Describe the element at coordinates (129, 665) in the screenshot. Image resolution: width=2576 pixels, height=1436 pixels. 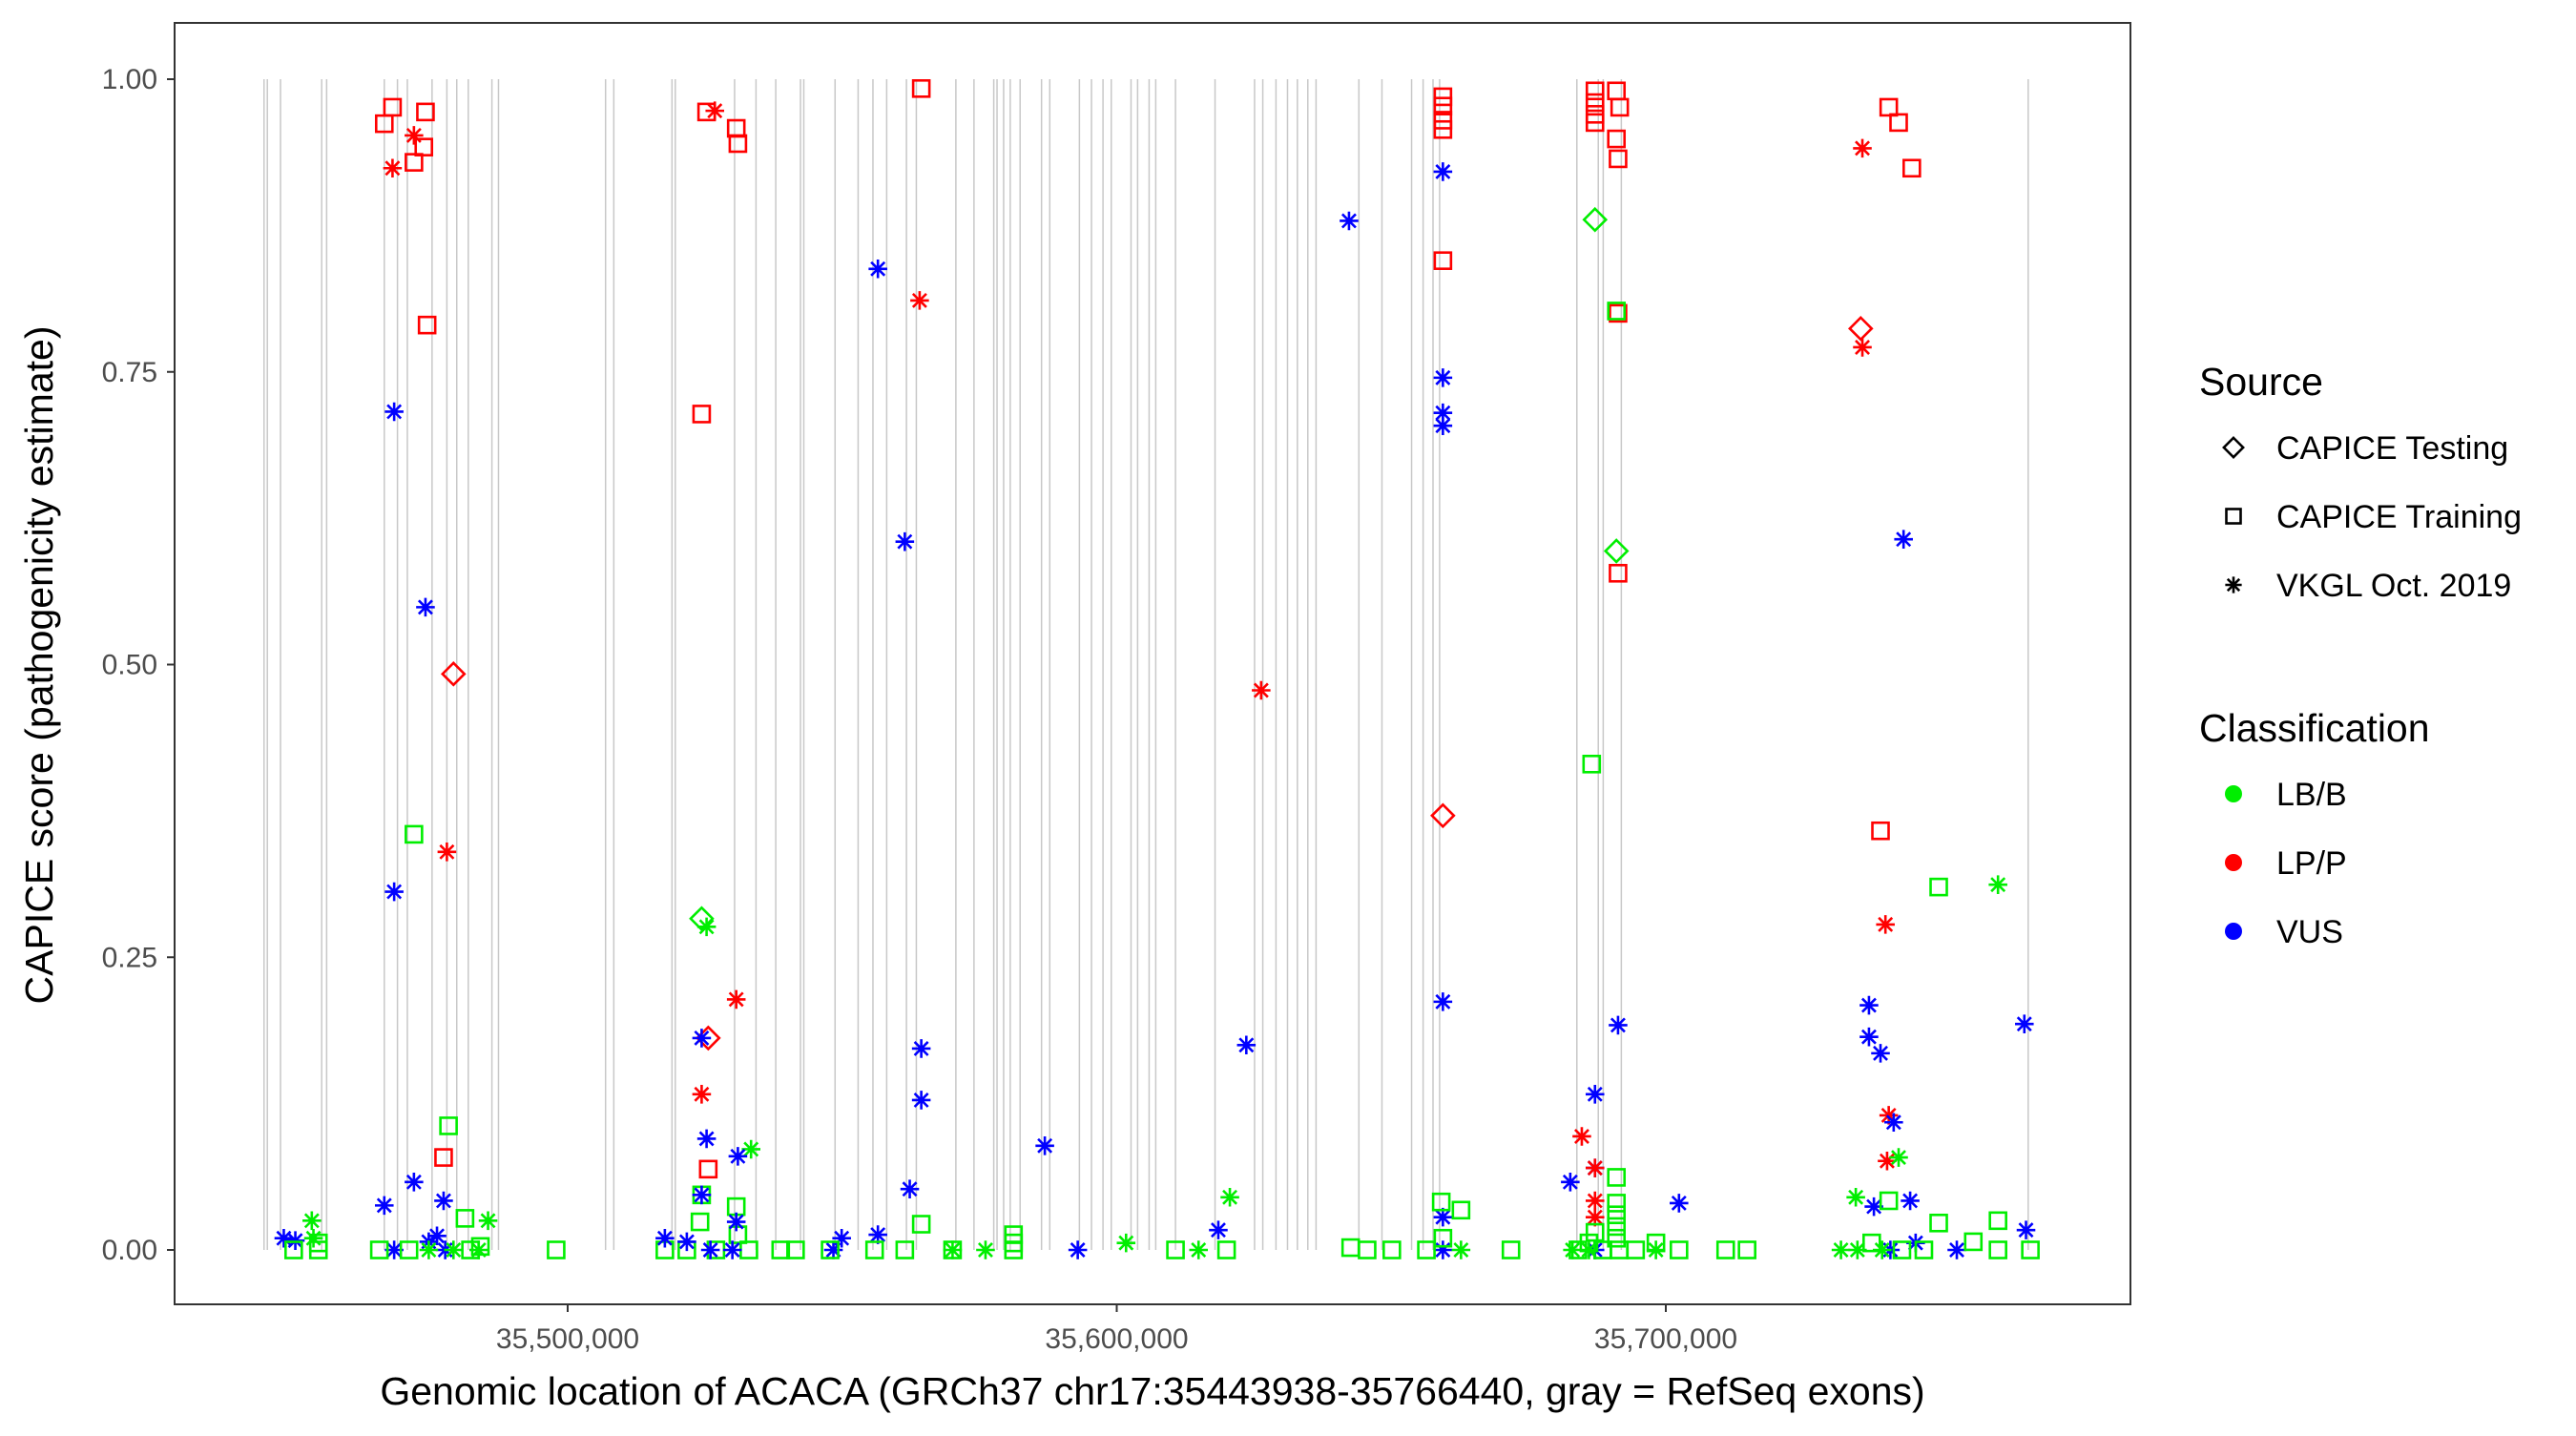
I see `y-tick-label: 0.50` at that location.